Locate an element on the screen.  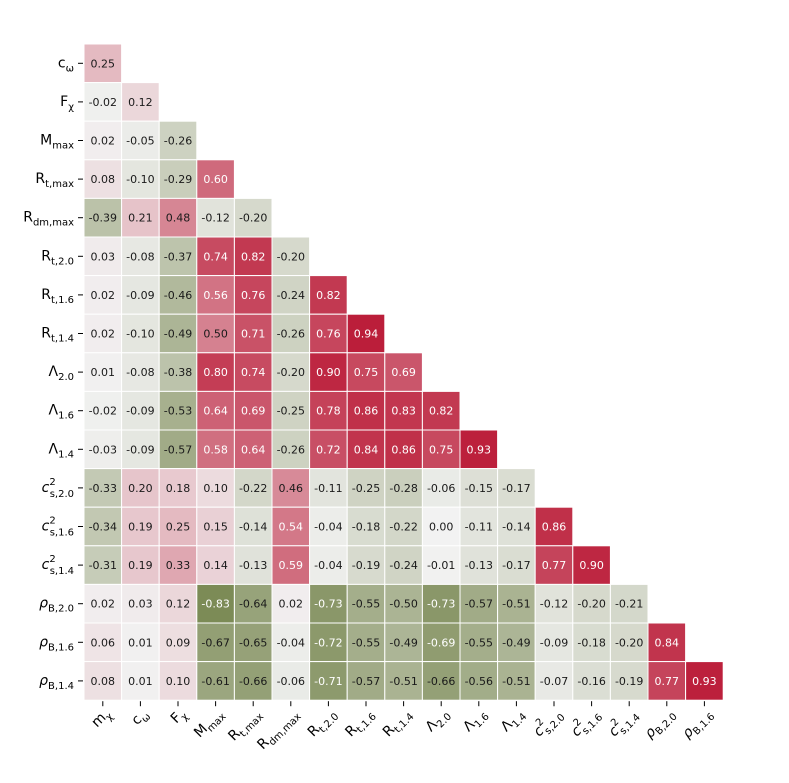
row-label: Mmax is located at coordinates (57, 142).